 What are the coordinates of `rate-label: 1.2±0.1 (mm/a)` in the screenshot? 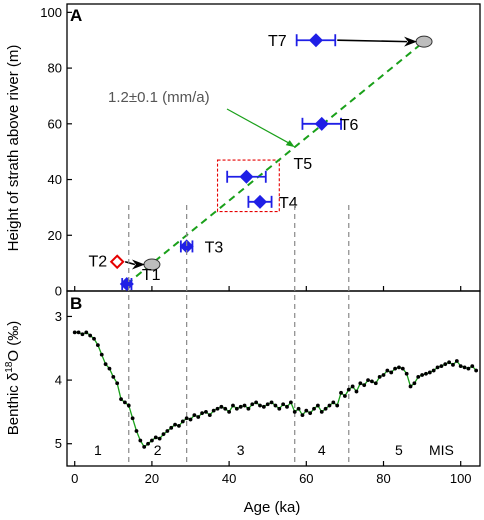 It's located at (159, 97).